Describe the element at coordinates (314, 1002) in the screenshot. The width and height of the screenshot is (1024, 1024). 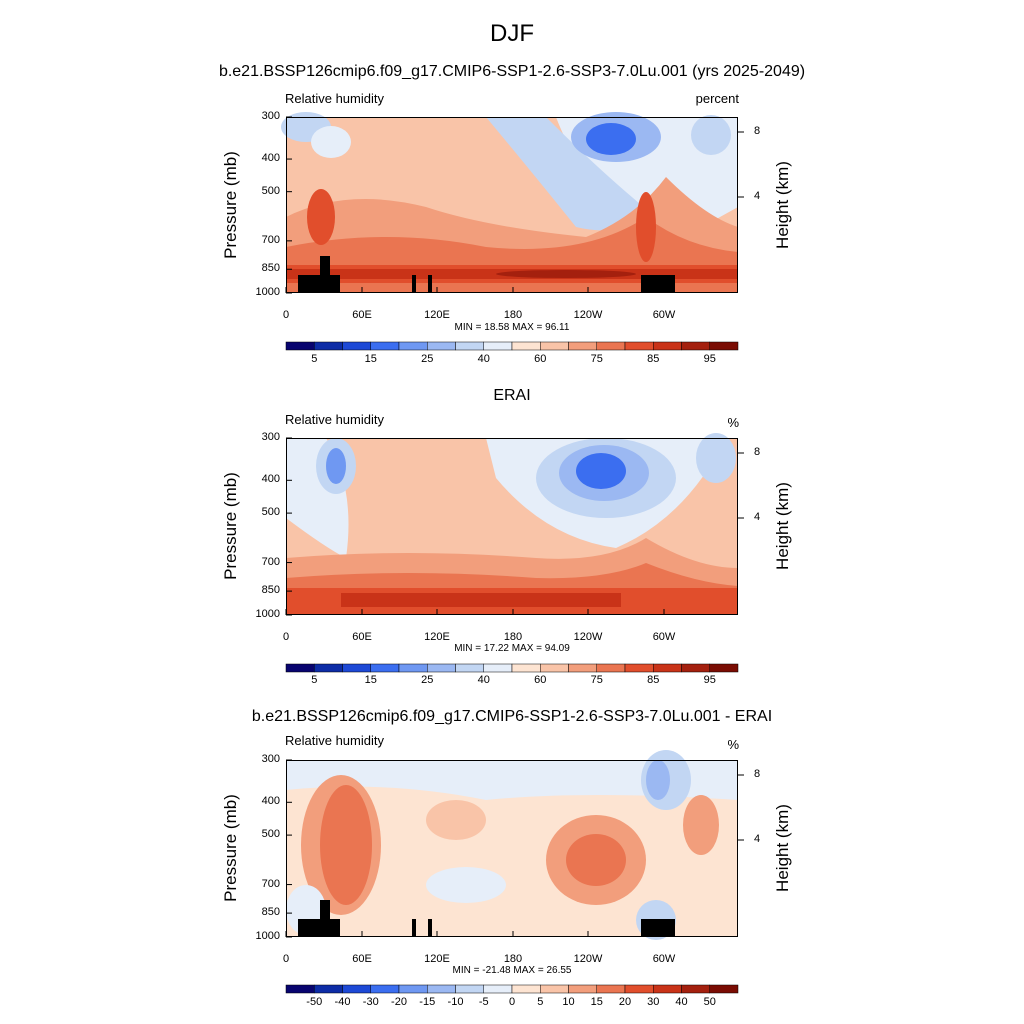
I see `panel-3-colorbar-tick-label: -50` at that location.